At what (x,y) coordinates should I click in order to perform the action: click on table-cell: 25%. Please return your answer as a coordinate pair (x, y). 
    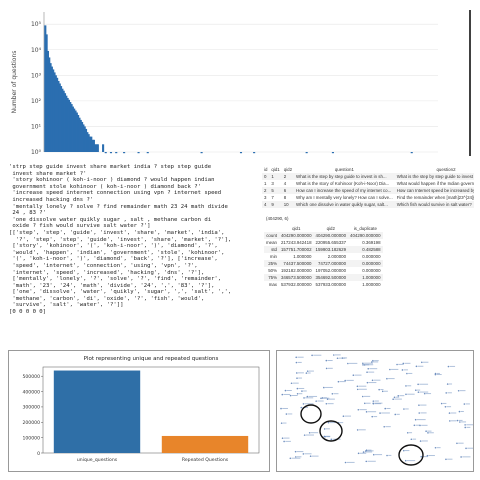
    Looking at the image, I should click on (271, 263).